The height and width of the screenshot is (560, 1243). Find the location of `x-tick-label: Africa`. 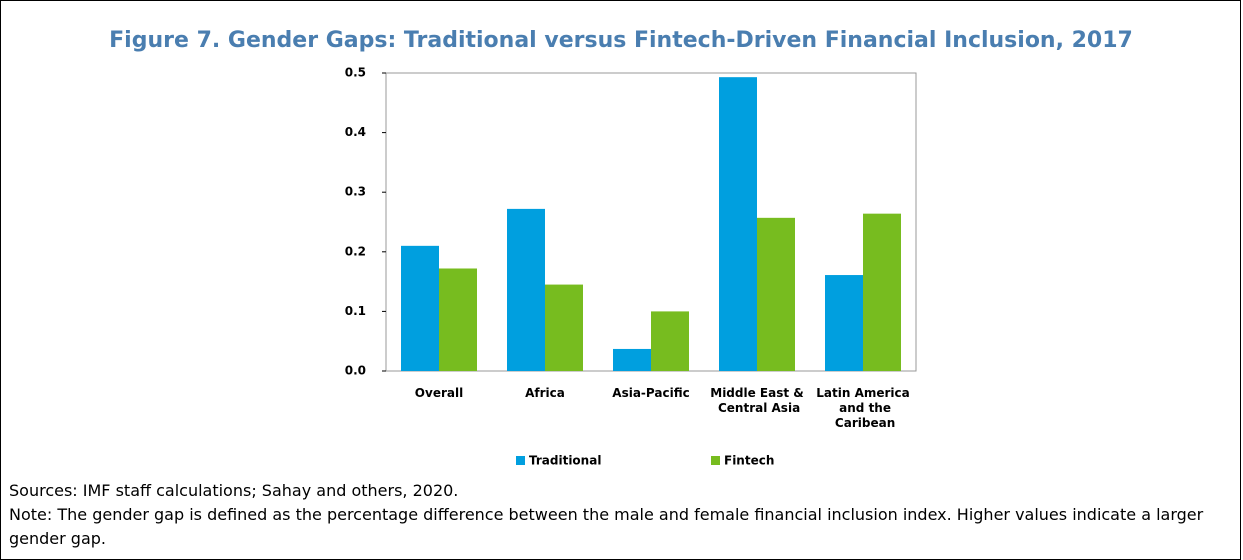

x-tick-label: Africa is located at coordinates (545, 393).